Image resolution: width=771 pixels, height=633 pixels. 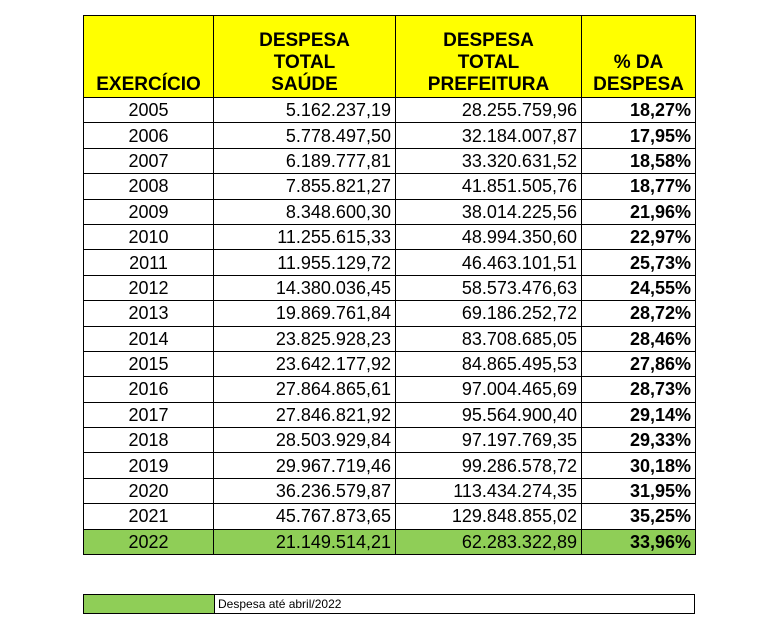 I want to click on table-row: 2006 5.778.497,50 32.184.007,87 17,95%, so click(x=389, y=135).